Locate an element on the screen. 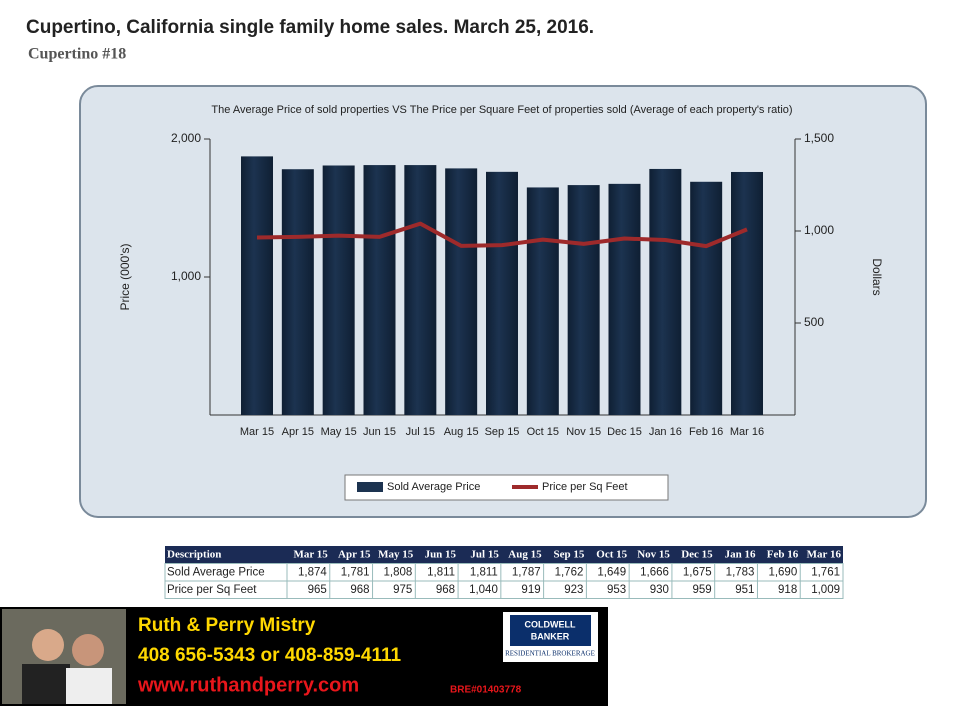 The image size is (960, 720). table-header: Jun 15 is located at coordinates (441, 554).